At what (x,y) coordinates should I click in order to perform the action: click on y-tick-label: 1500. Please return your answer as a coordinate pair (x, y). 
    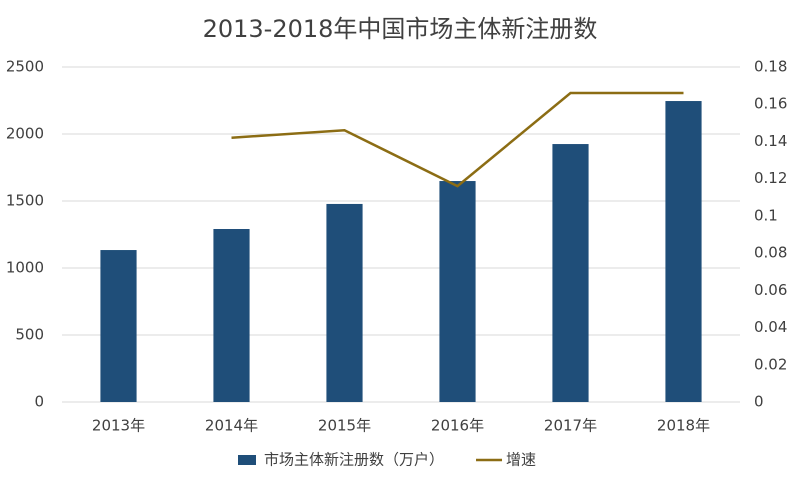
    Looking at the image, I should click on (25, 201).